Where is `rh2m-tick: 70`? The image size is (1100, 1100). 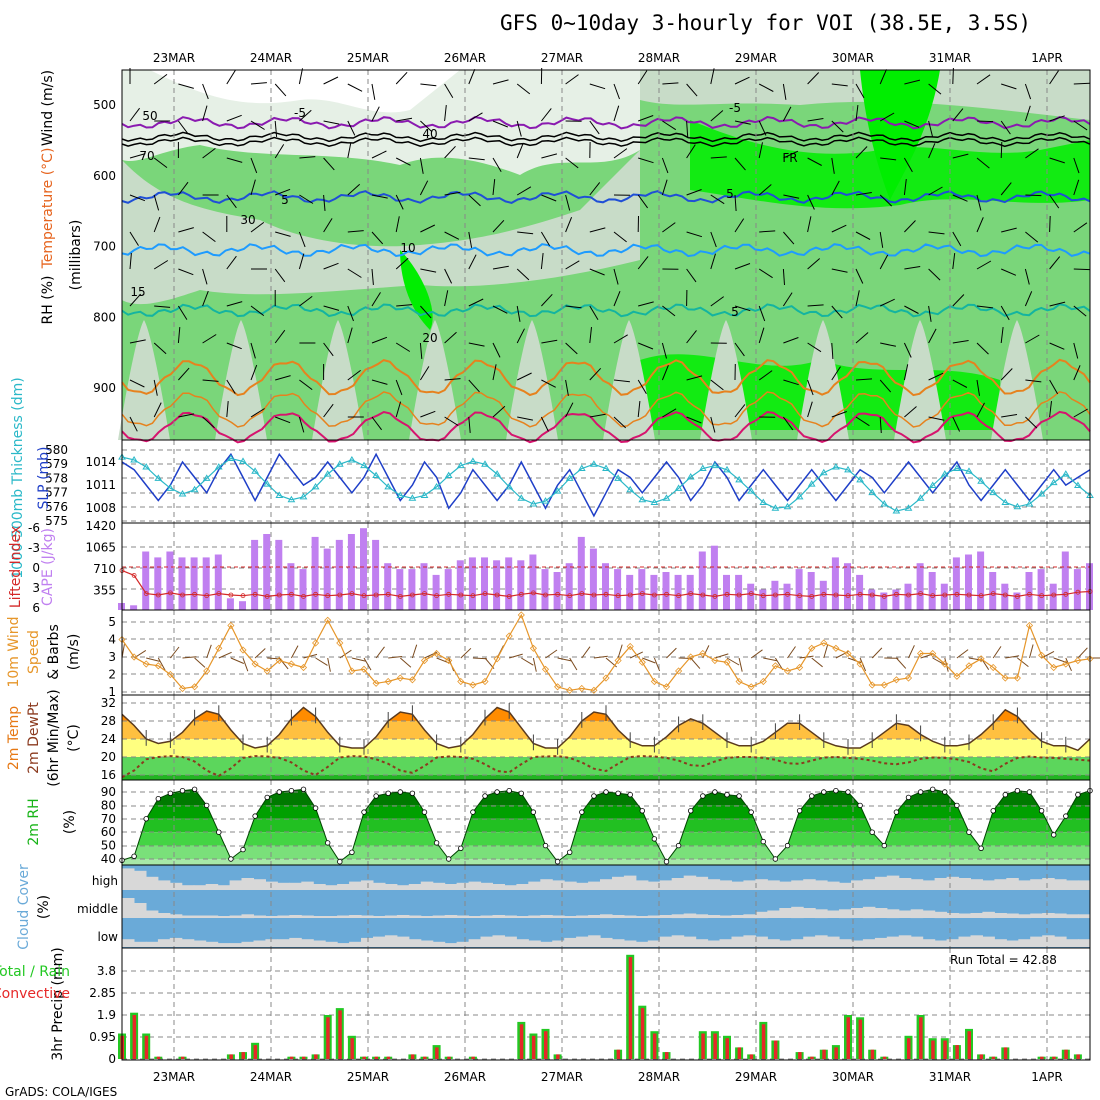 rh2m-tick: 70 is located at coordinates (108, 819).